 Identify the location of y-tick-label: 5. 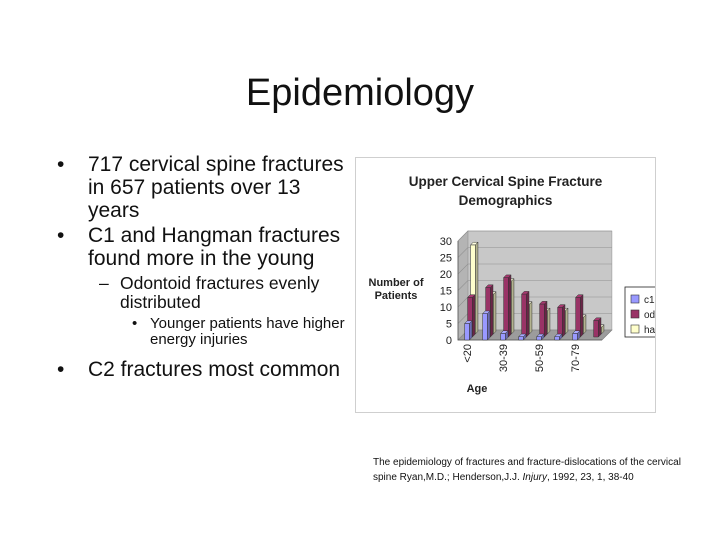
(449, 325).